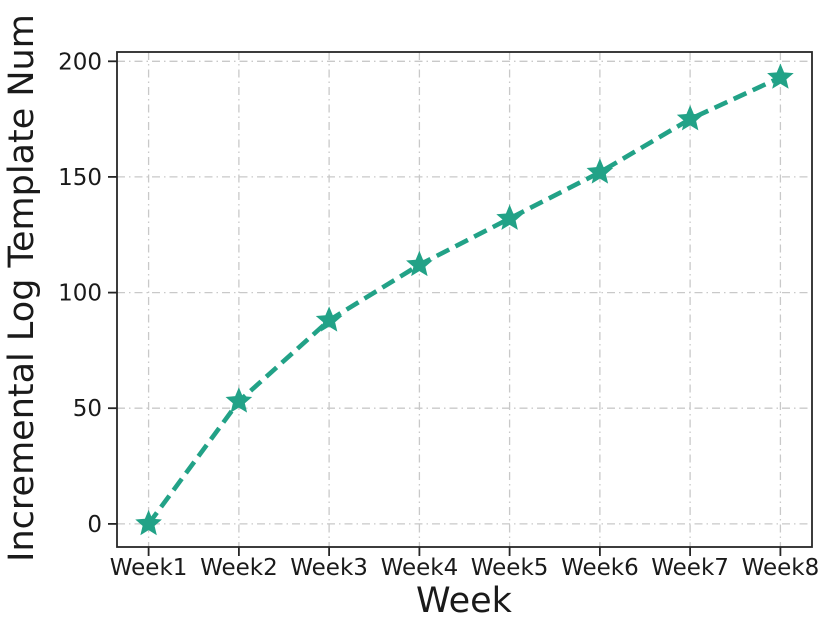 Image resolution: width=828 pixels, height=624 pixels. What do you see at coordinates (22, 288) in the screenshot?
I see `y-axis-label: Incremental Log Template Num` at bounding box center [22, 288].